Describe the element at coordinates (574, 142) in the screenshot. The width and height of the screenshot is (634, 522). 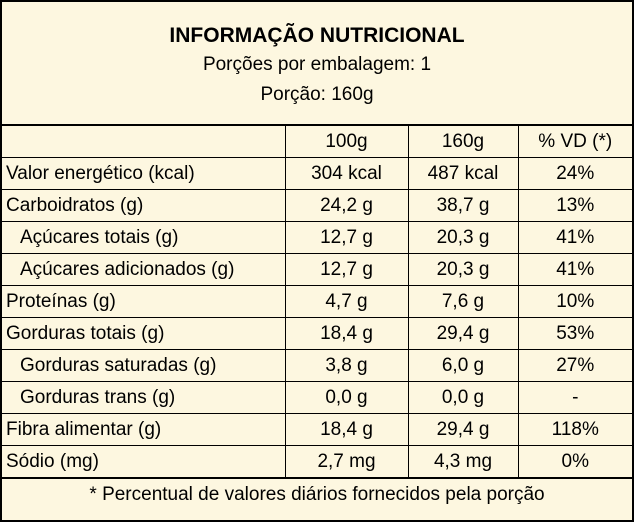
I see `column-header-daily-value: % VD (*)` at that location.